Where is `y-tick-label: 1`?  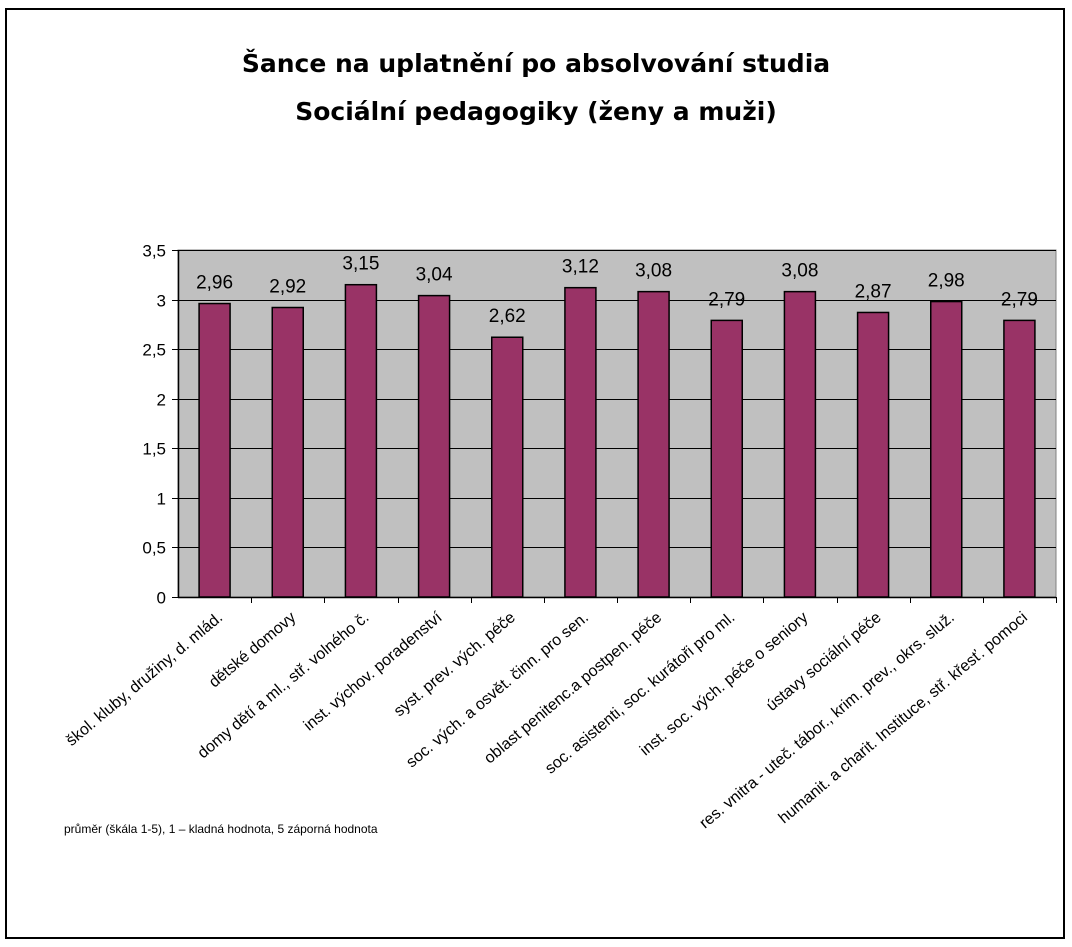
y-tick-label: 1 is located at coordinates (161, 499).